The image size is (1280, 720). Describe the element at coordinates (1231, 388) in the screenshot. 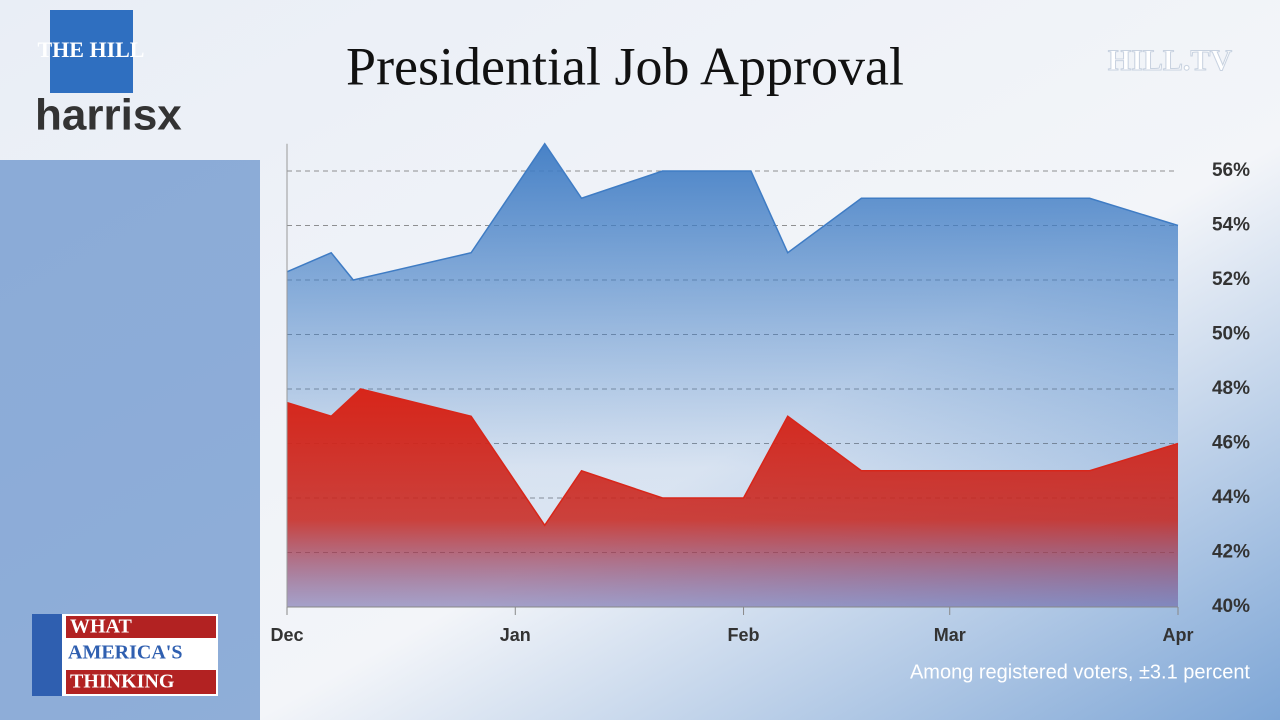

I see `y-tick-label: 48%` at that location.